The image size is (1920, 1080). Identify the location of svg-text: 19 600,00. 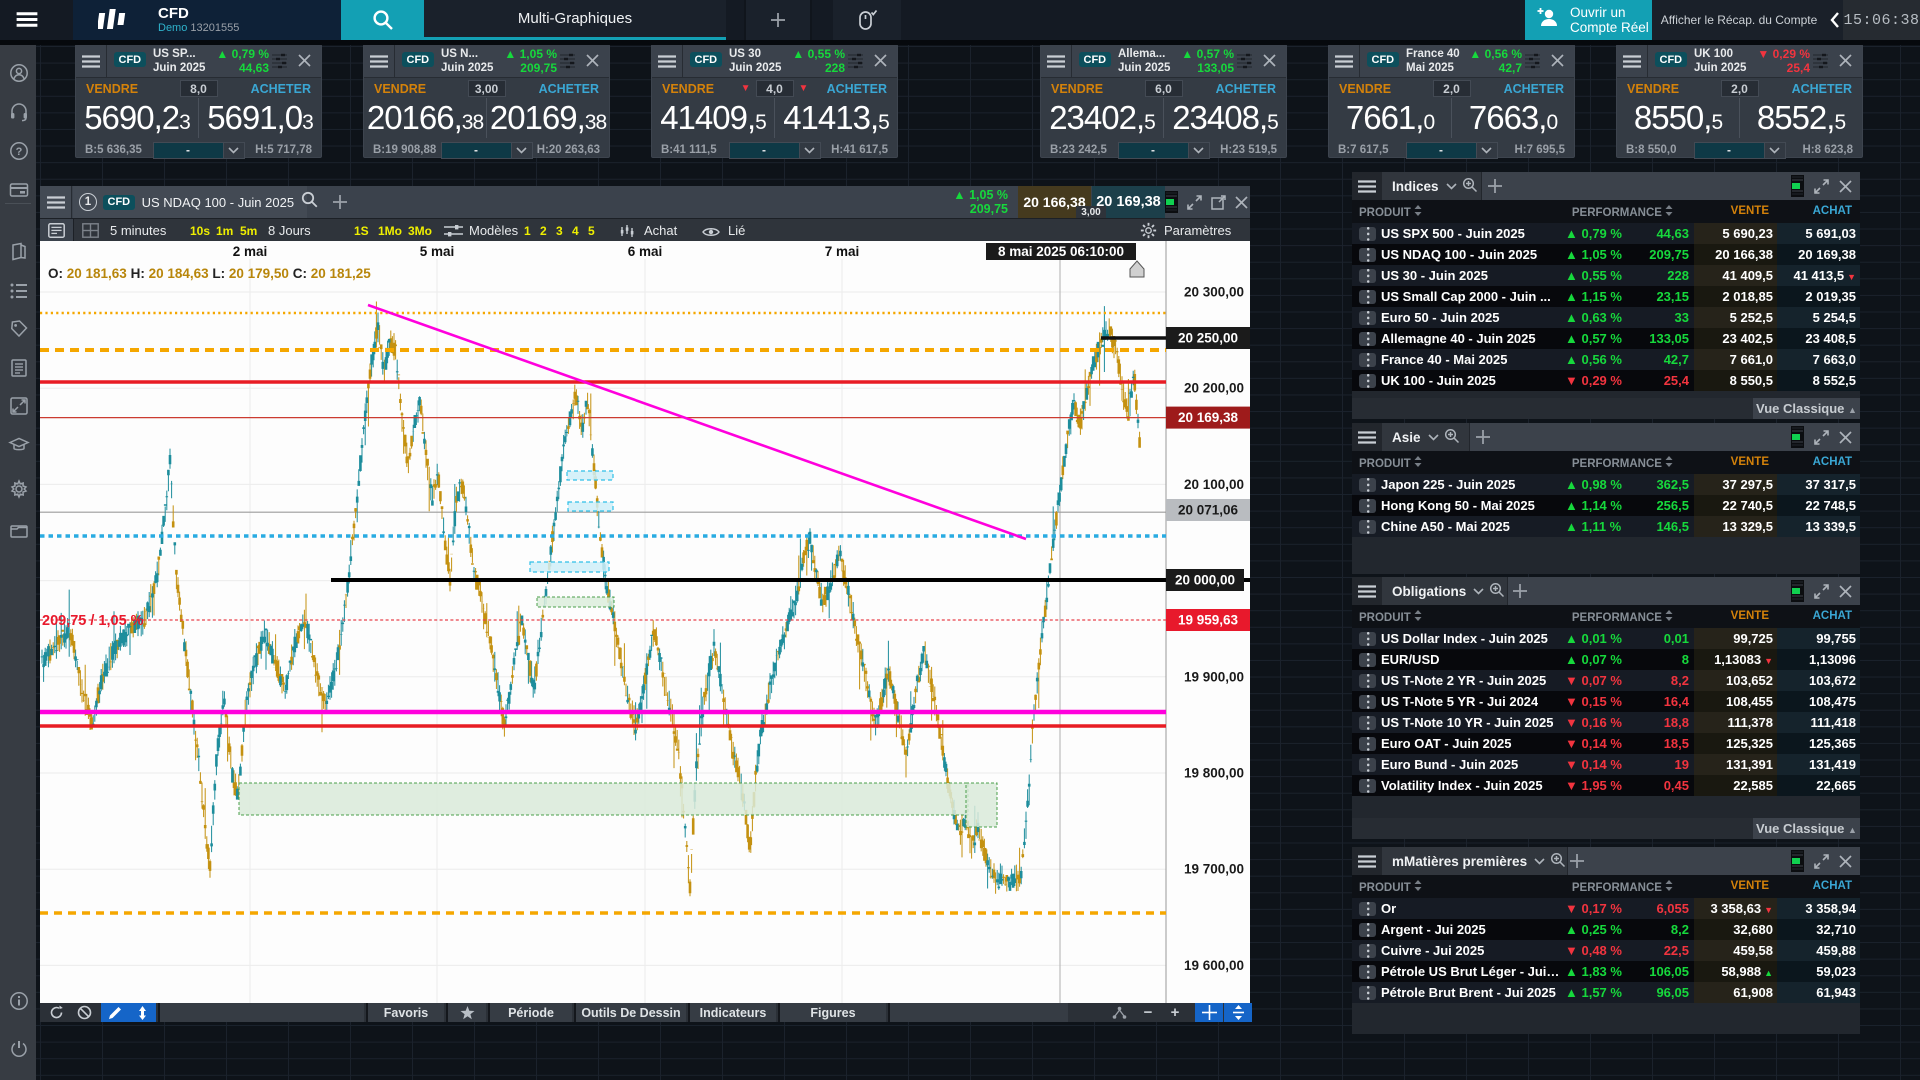
(1214, 965).